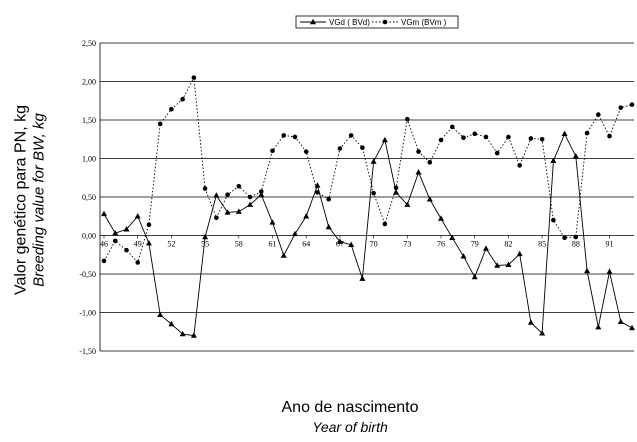 This screenshot has width=637, height=442. Describe the element at coordinates (424, 22) in the screenshot. I see `legend-label-2: VGm (BVm )` at that location.